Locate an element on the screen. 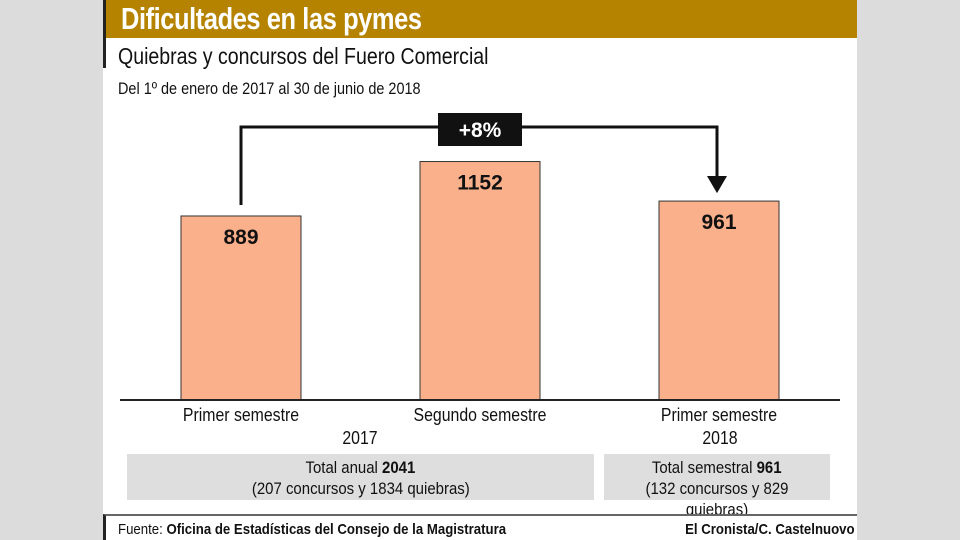 Image resolution: width=960 pixels, height=540 pixels. total-label: Total semestral is located at coordinates (704, 467).